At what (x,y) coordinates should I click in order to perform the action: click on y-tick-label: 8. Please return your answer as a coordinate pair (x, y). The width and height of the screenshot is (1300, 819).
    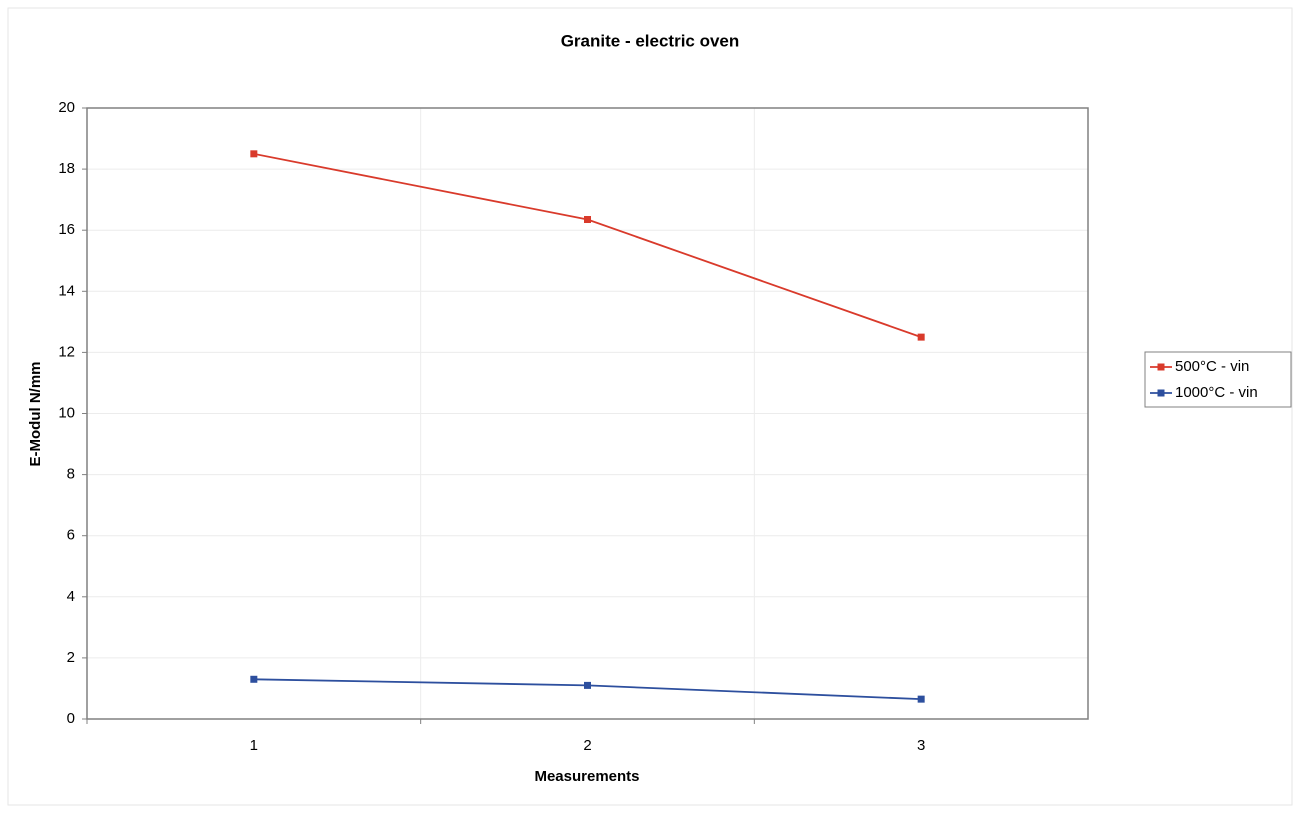
    Looking at the image, I should click on (71, 474).